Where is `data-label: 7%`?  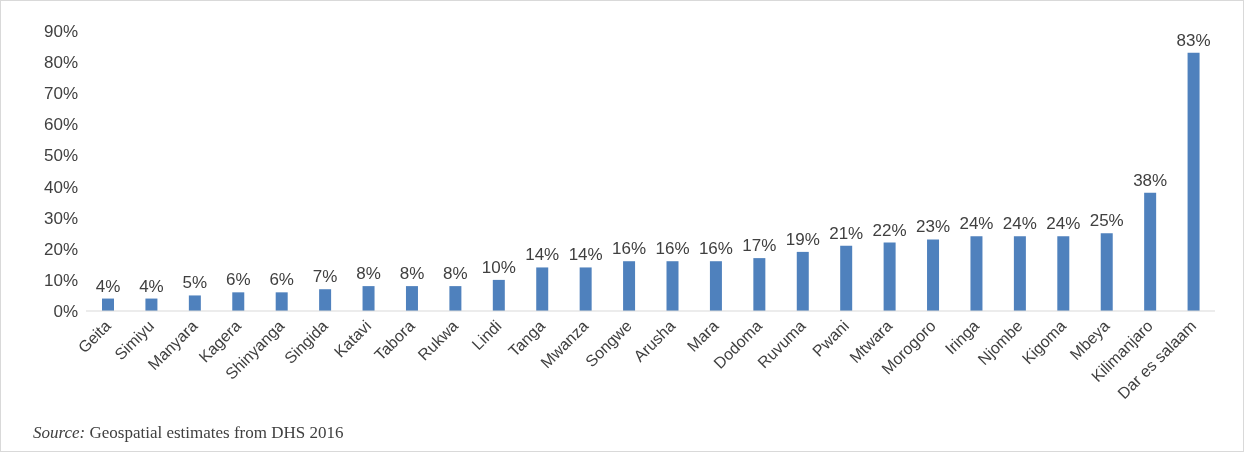
data-label: 7% is located at coordinates (325, 277).